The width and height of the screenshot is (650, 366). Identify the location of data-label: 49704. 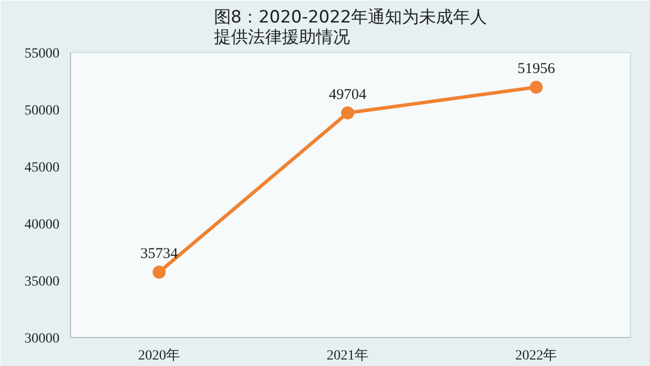
(347, 94).